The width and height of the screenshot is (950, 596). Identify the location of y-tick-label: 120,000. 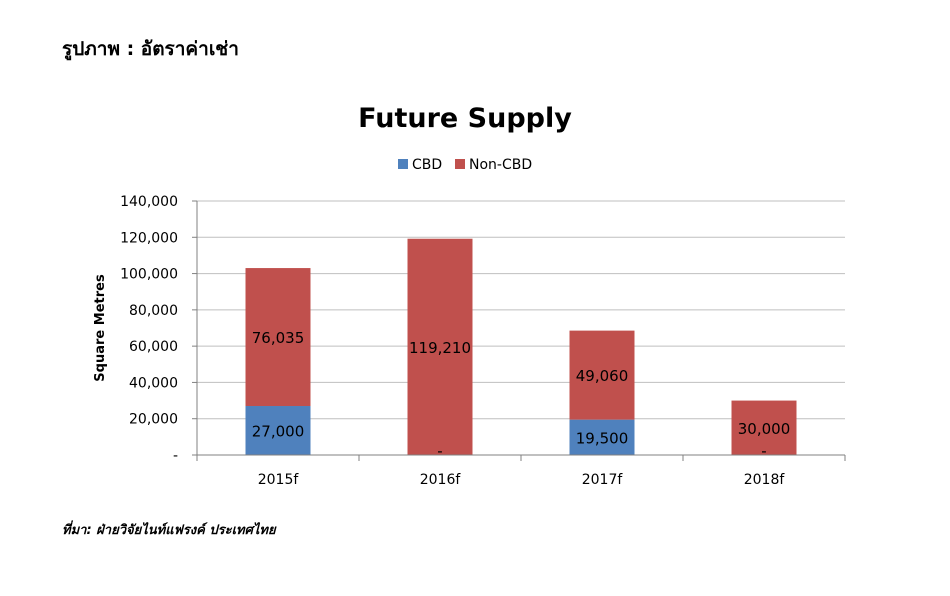
(149, 238).